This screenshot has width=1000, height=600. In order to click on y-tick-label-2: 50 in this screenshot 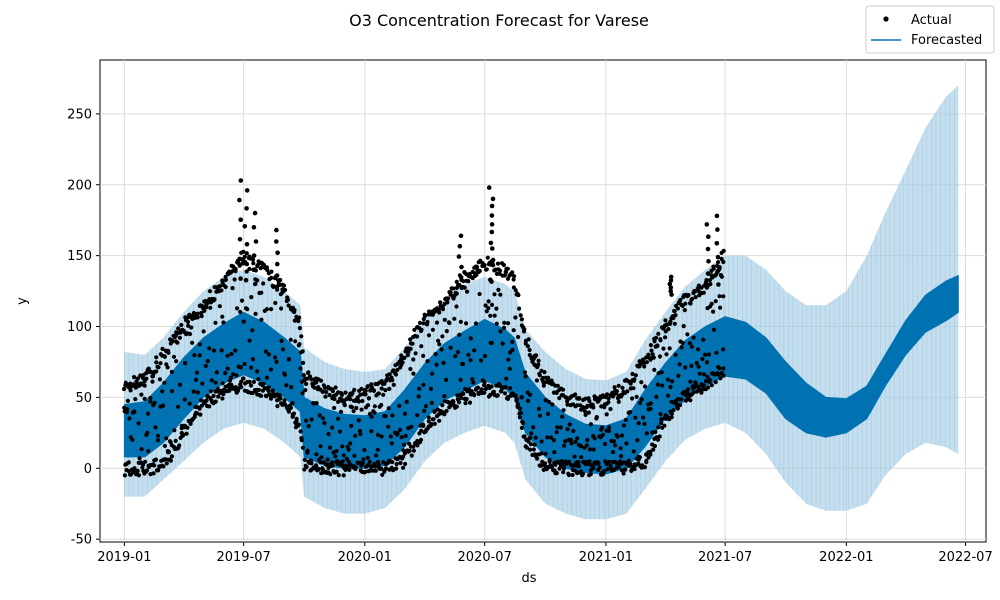, I will do `click(83, 398)`.